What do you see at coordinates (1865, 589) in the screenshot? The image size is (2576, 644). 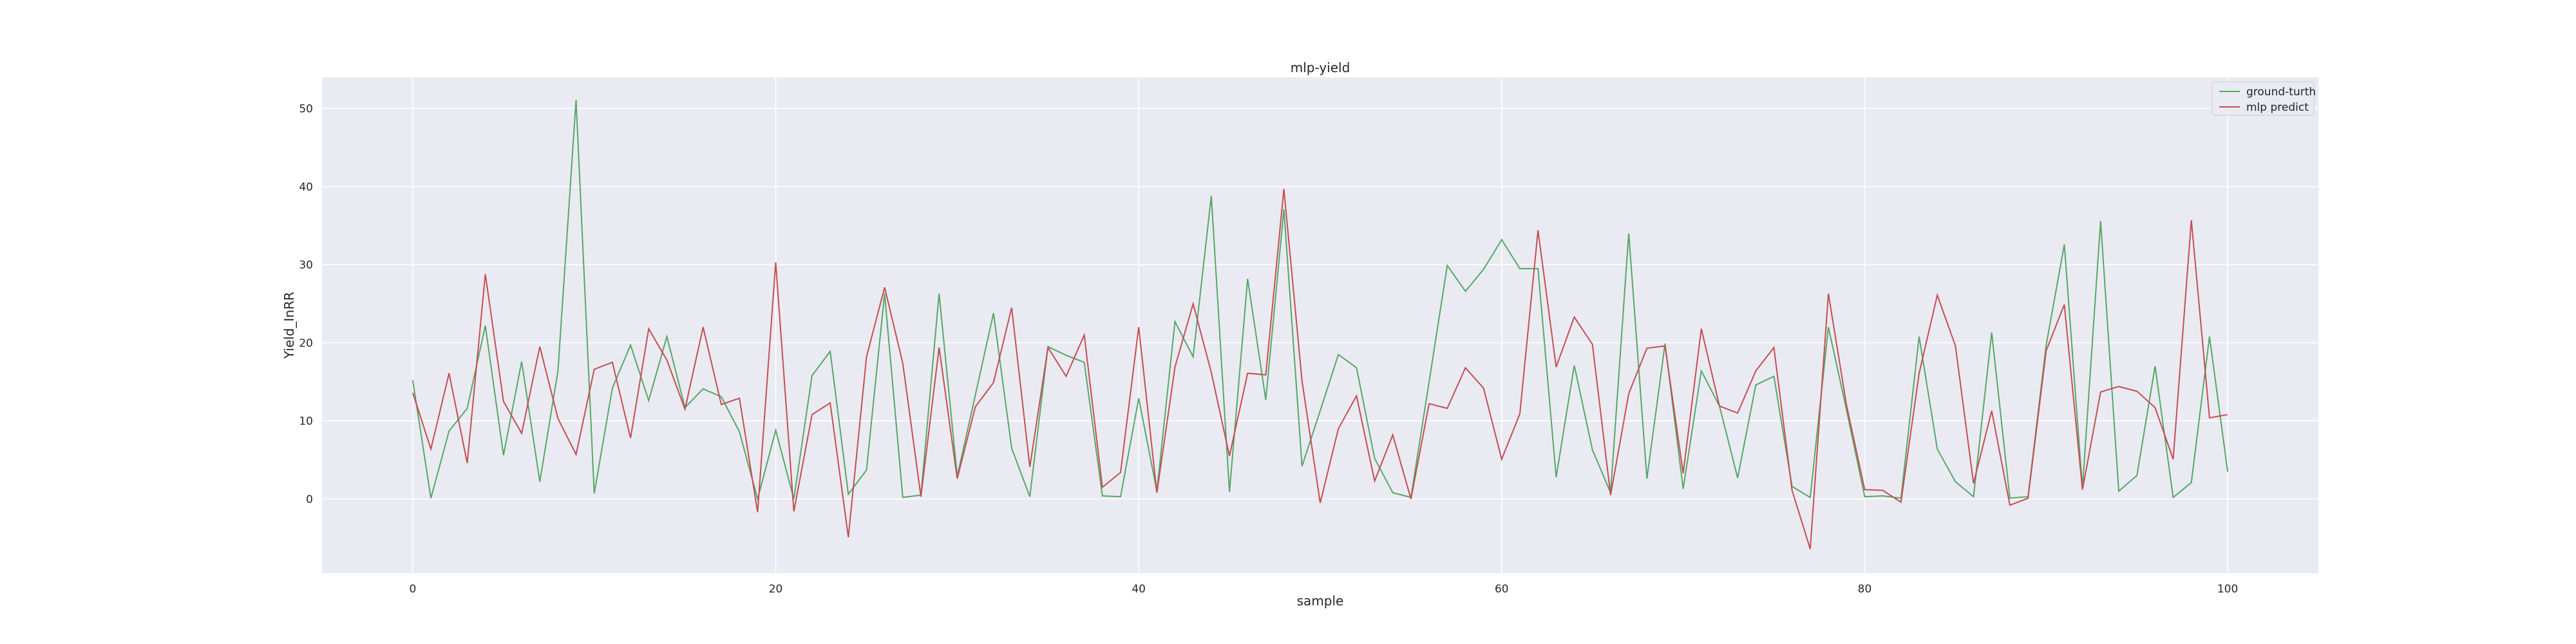 I see `x-tick-label: 80` at bounding box center [1865, 589].